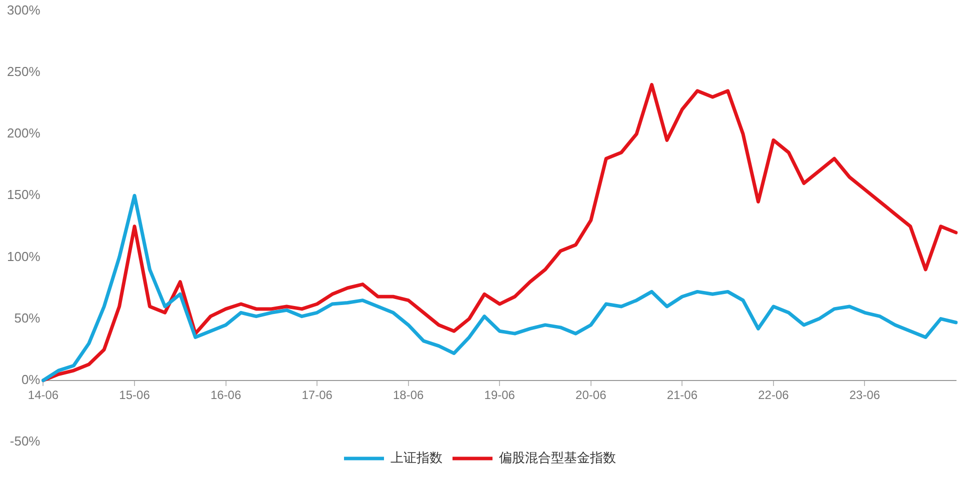 The width and height of the screenshot is (968, 483). What do you see at coordinates (864, 395) in the screenshot?
I see `x-tick-label: 23-06` at bounding box center [864, 395].